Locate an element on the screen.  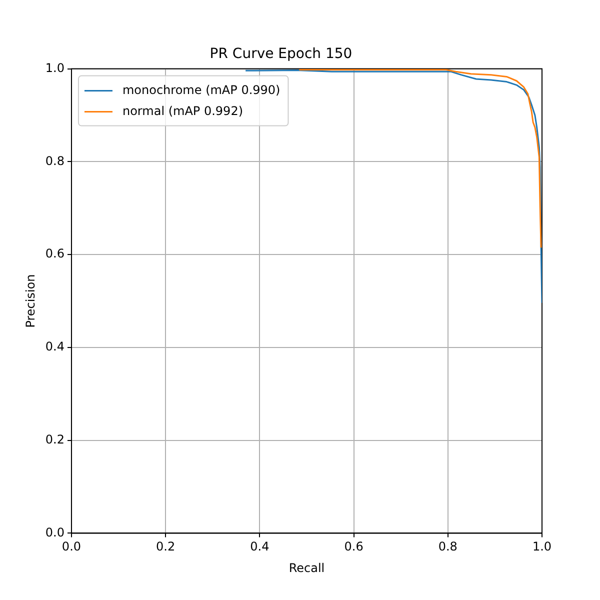
legend-label: normal (mAP 0.992) is located at coordinates (183, 111).